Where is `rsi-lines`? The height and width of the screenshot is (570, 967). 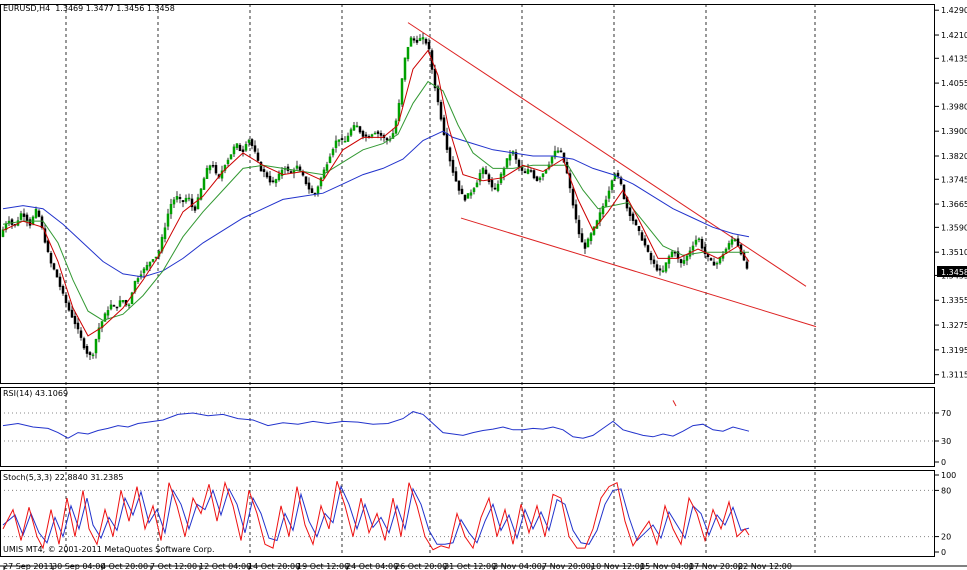 rsi-lines is located at coordinates (376, 419).